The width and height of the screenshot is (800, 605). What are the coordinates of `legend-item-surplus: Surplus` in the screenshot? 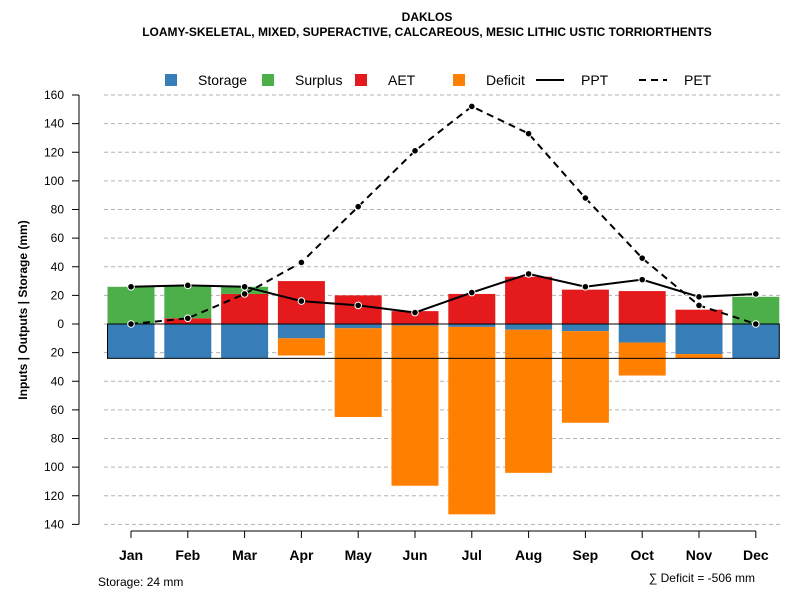 It's located at (302, 80).